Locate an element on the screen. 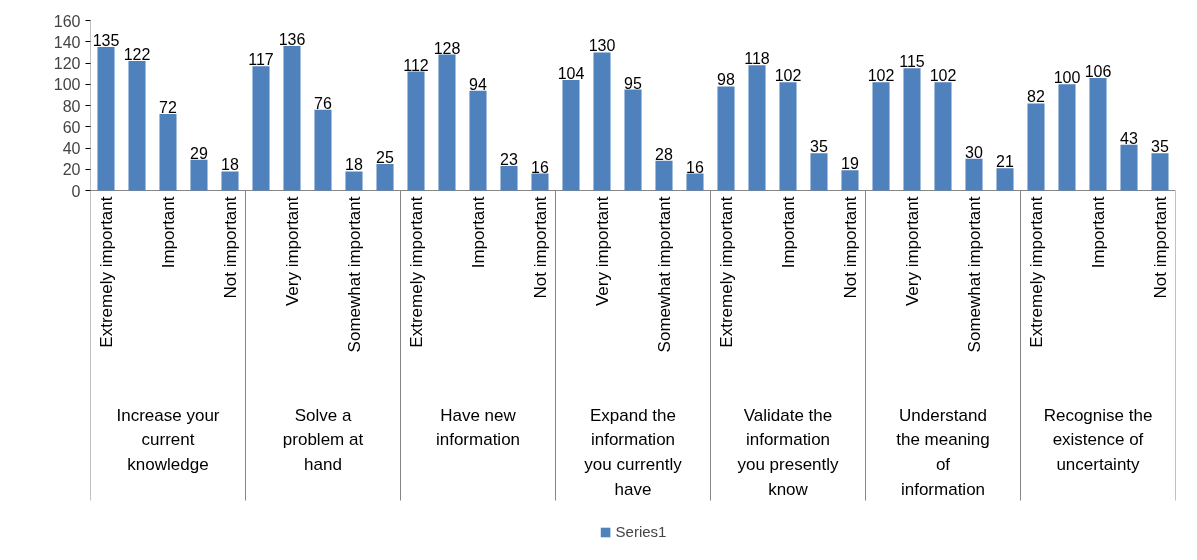  legend-label: Series1 is located at coordinates (641, 531).